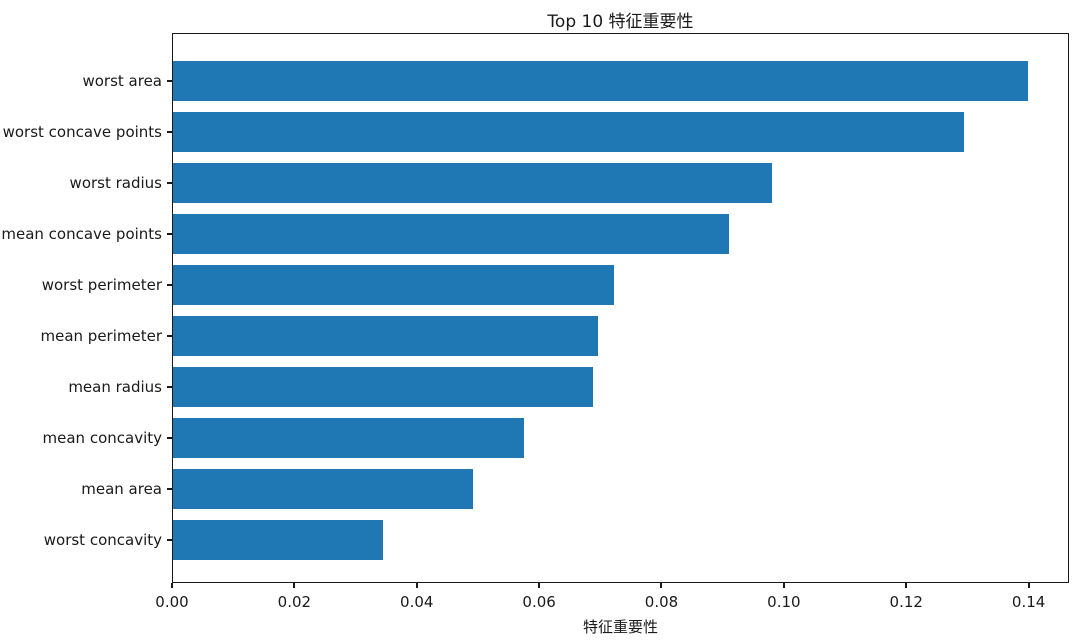 This screenshot has height=643, width=1080. Describe the element at coordinates (393, 285) in the screenshot. I see `bar-worst-perimeter` at that location.